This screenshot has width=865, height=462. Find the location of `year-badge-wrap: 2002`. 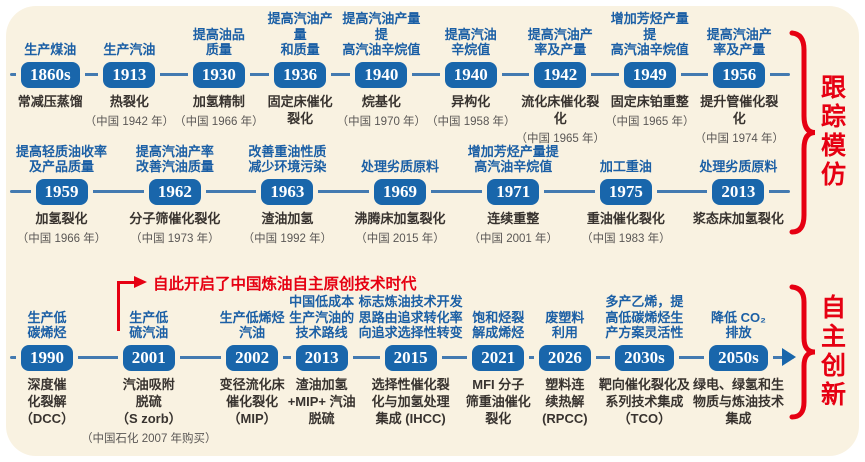

year-badge-wrap: 2002 is located at coordinates (252, 358).